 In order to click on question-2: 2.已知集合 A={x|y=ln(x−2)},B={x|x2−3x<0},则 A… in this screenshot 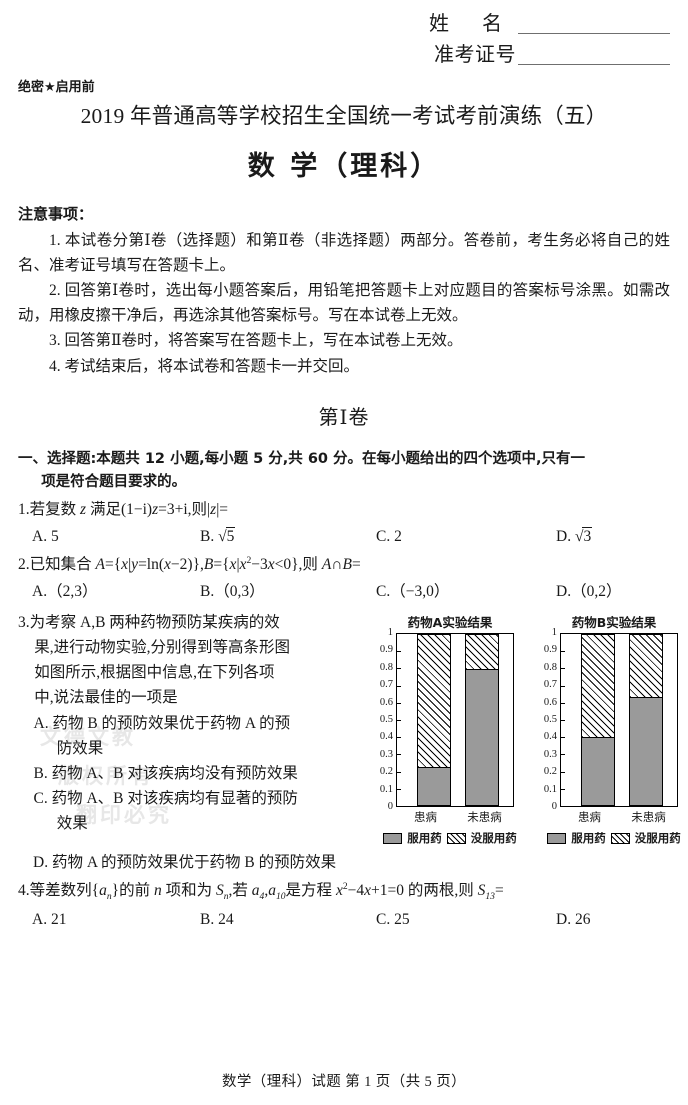, I will do `click(344, 578)`.